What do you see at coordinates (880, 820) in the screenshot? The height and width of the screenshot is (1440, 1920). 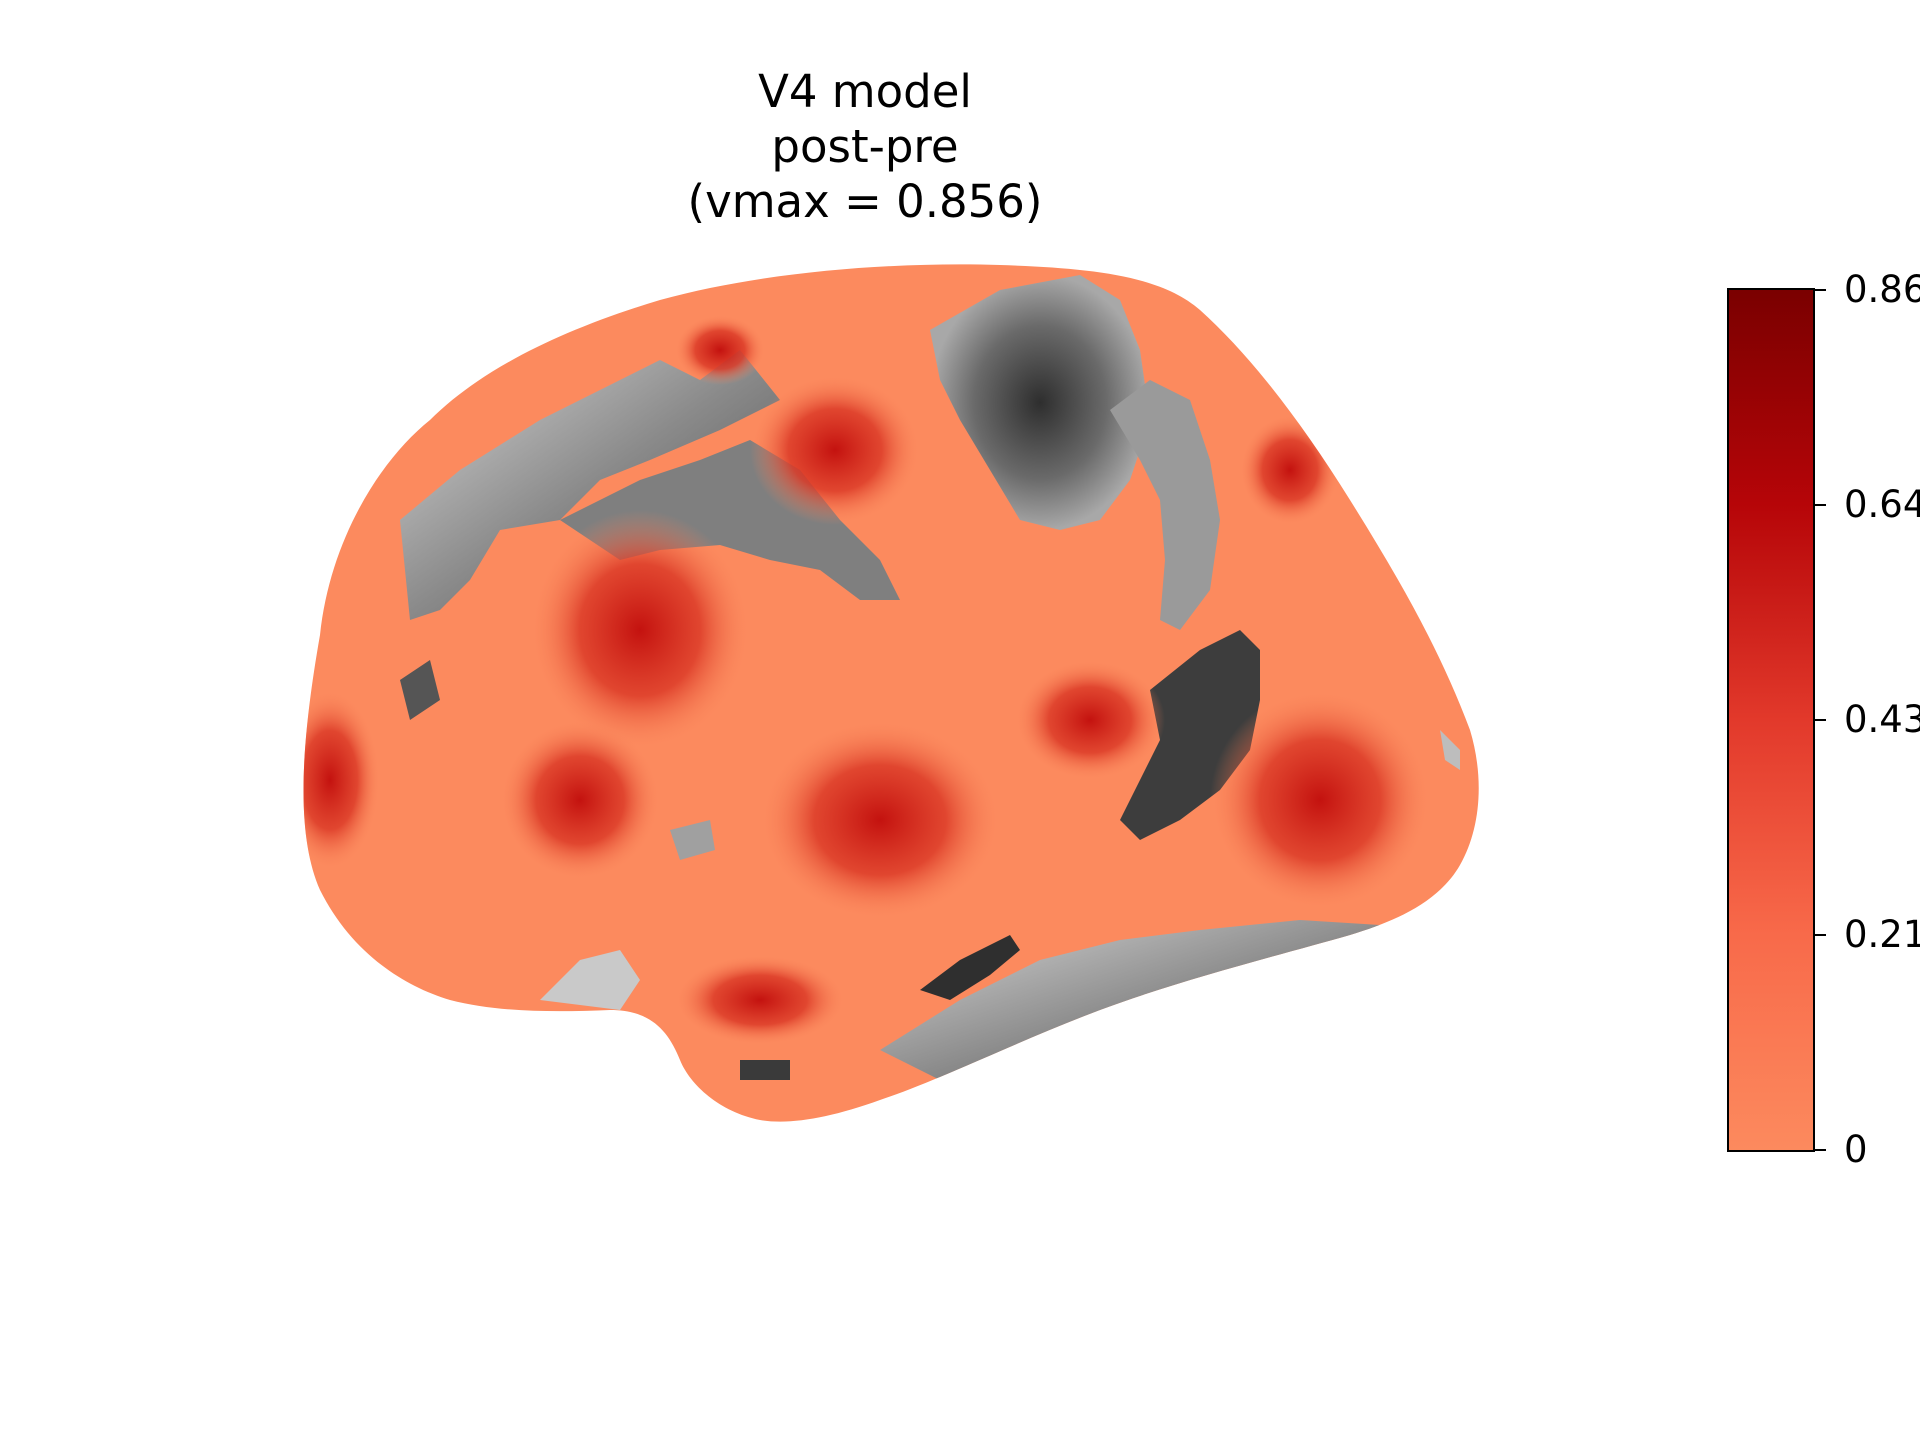 I see `activation-blob-central` at bounding box center [880, 820].